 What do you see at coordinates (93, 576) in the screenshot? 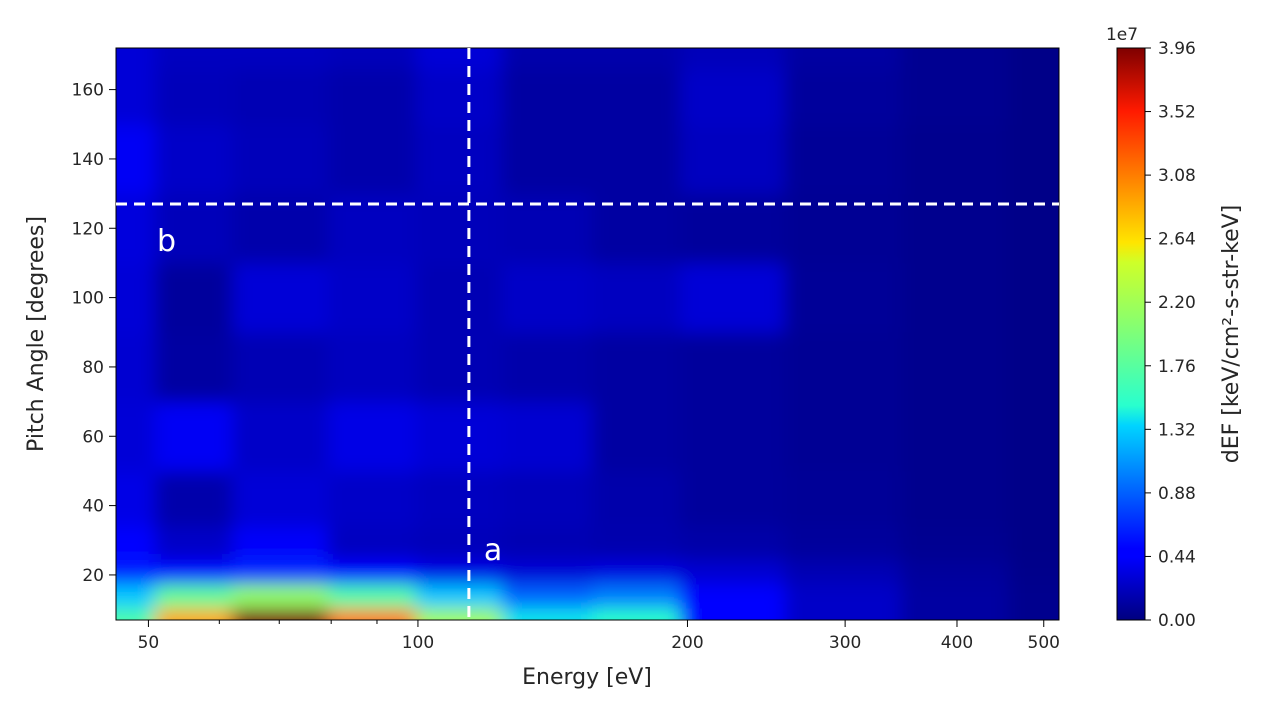
I see `y-tick-label: 20` at bounding box center [93, 576].